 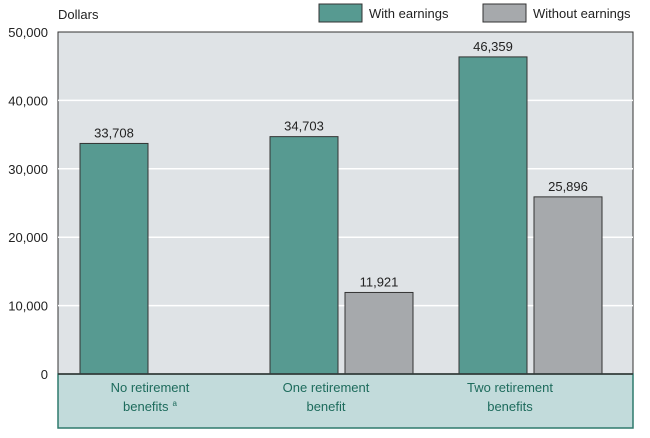 I want to click on category-label: No retirement, so click(x=150, y=387).